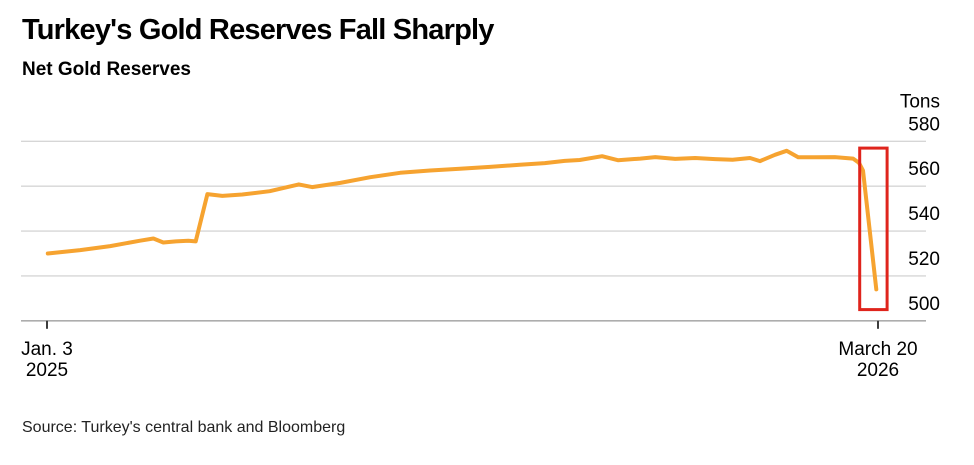 This screenshot has height=465, width=974. What do you see at coordinates (924, 169) in the screenshot?
I see `y-axis-tick-label: 560` at bounding box center [924, 169].